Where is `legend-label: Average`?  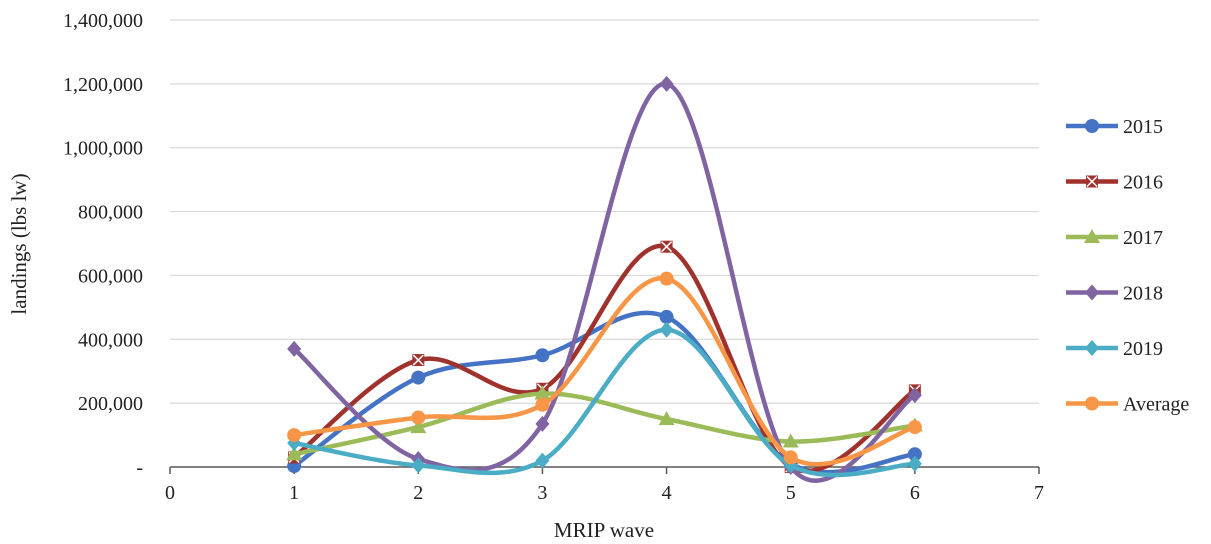
legend-label: Average is located at coordinates (1156, 405).